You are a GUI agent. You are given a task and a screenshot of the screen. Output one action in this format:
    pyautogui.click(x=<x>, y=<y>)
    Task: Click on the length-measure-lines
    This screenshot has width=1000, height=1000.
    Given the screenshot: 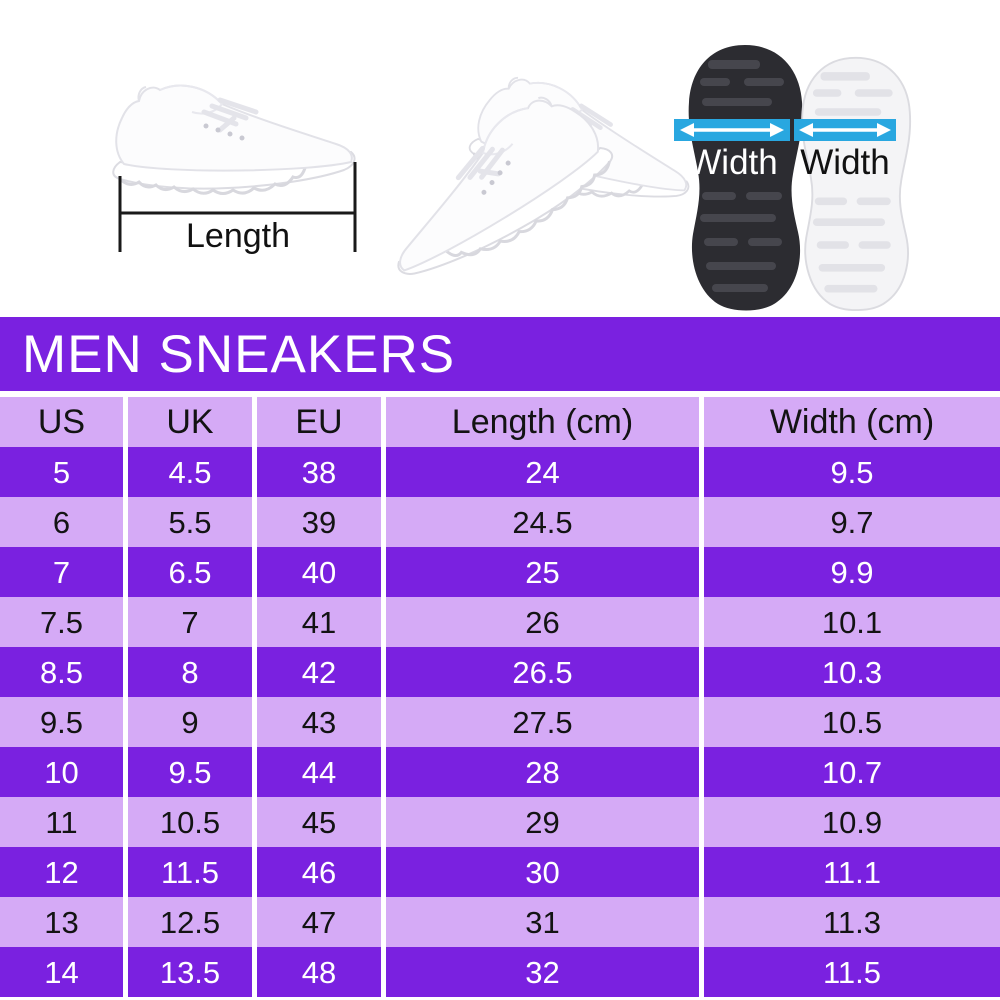 What is the action you would take?
    pyautogui.click(x=237, y=207)
    